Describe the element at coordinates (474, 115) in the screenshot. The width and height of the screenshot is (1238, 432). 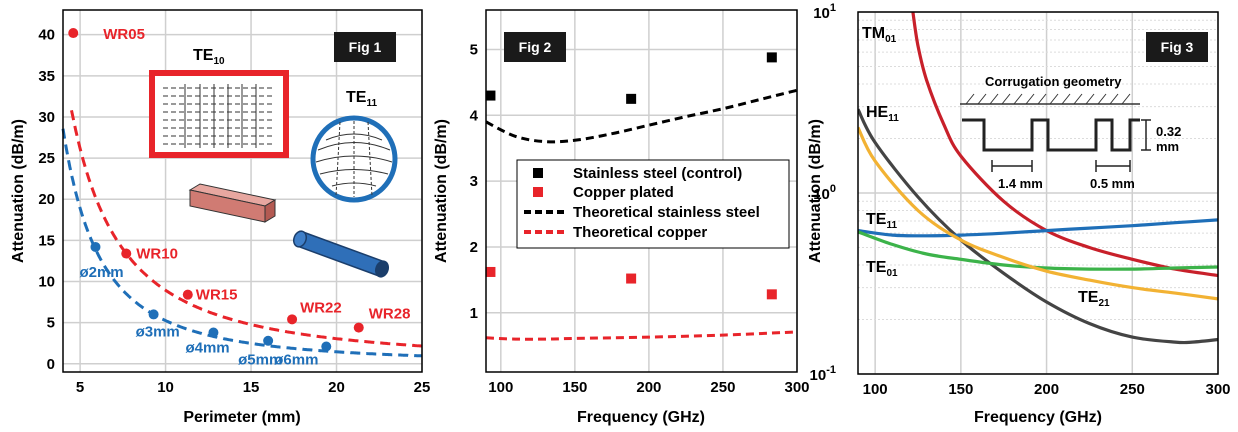
I see `fig2-ytick-label: 4` at that location.